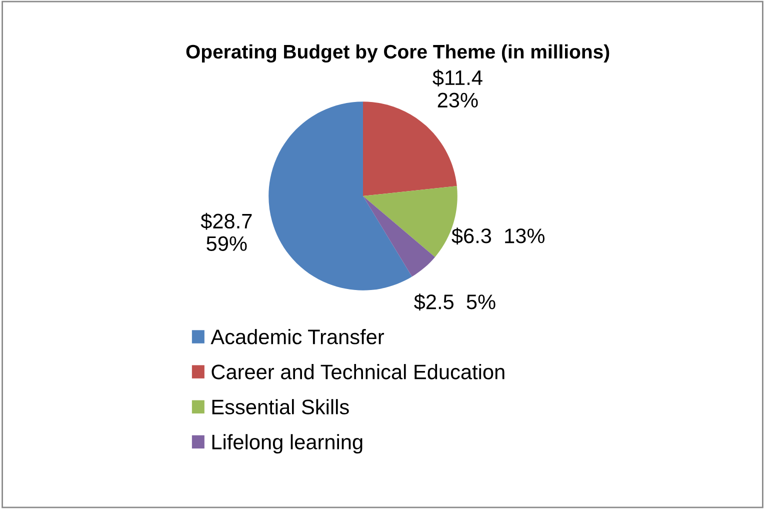 The height and width of the screenshot is (509, 765). What do you see at coordinates (457, 88) in the screenshot?
I see `data-label: $11.4 23%` at bounding box center [457, 88].